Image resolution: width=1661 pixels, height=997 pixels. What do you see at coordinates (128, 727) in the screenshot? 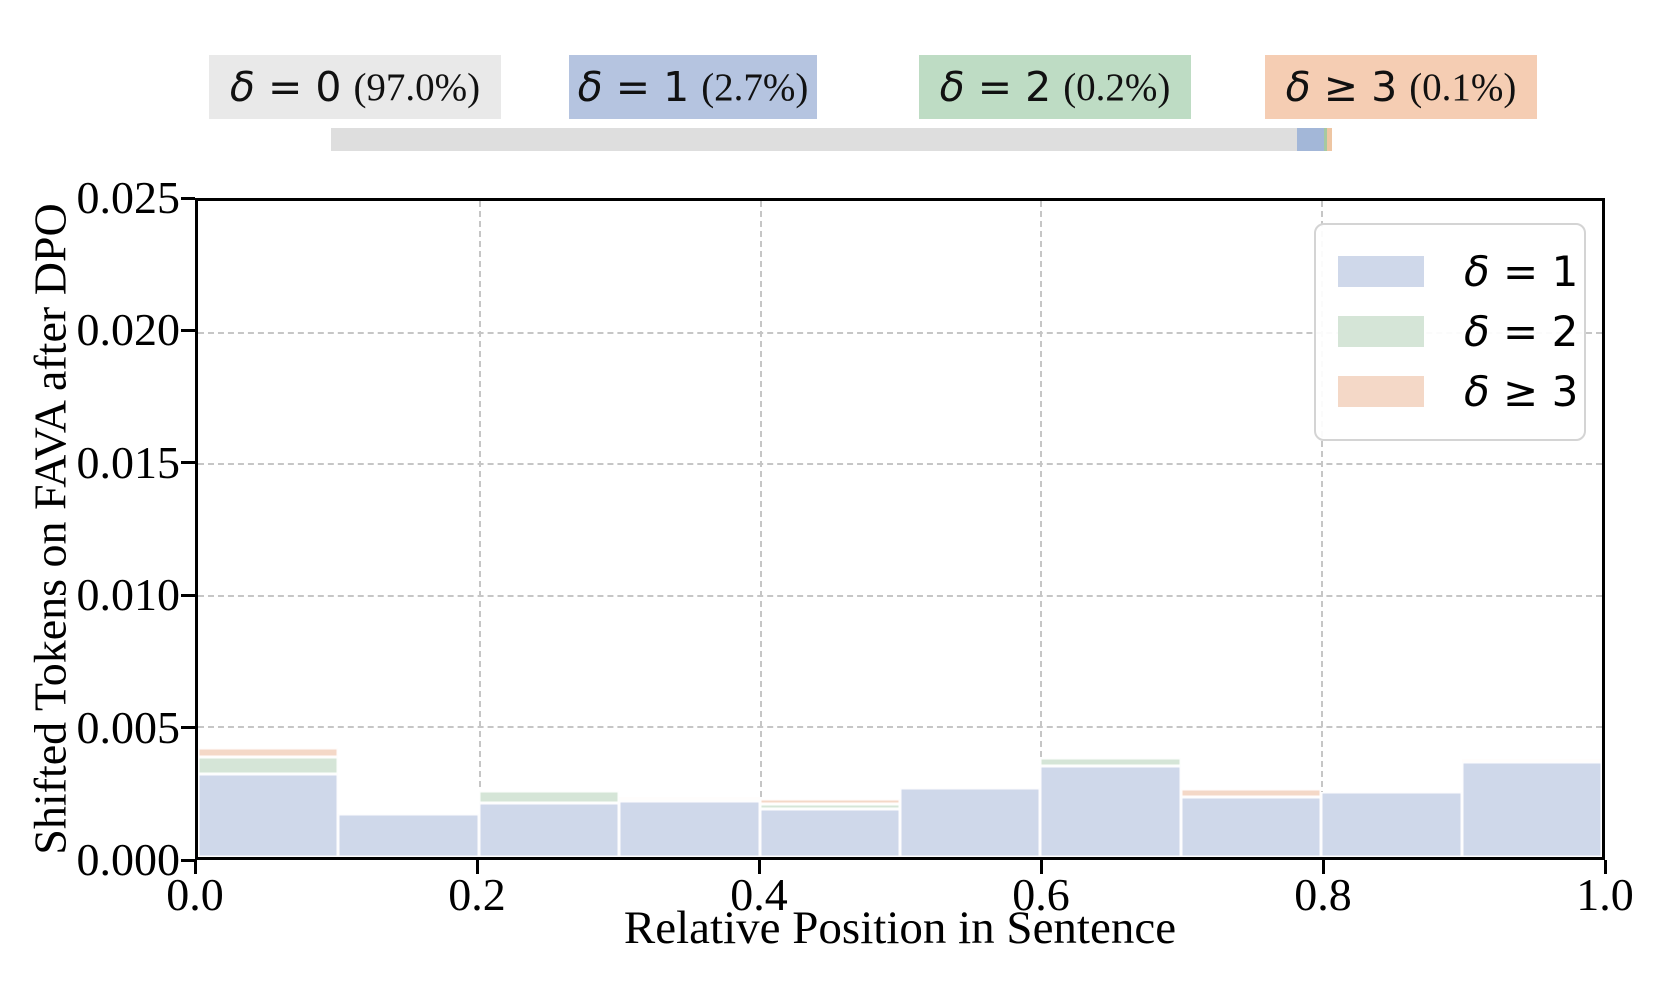
I see `y-tick-label: 0.005` at bounding box center [128, 727].